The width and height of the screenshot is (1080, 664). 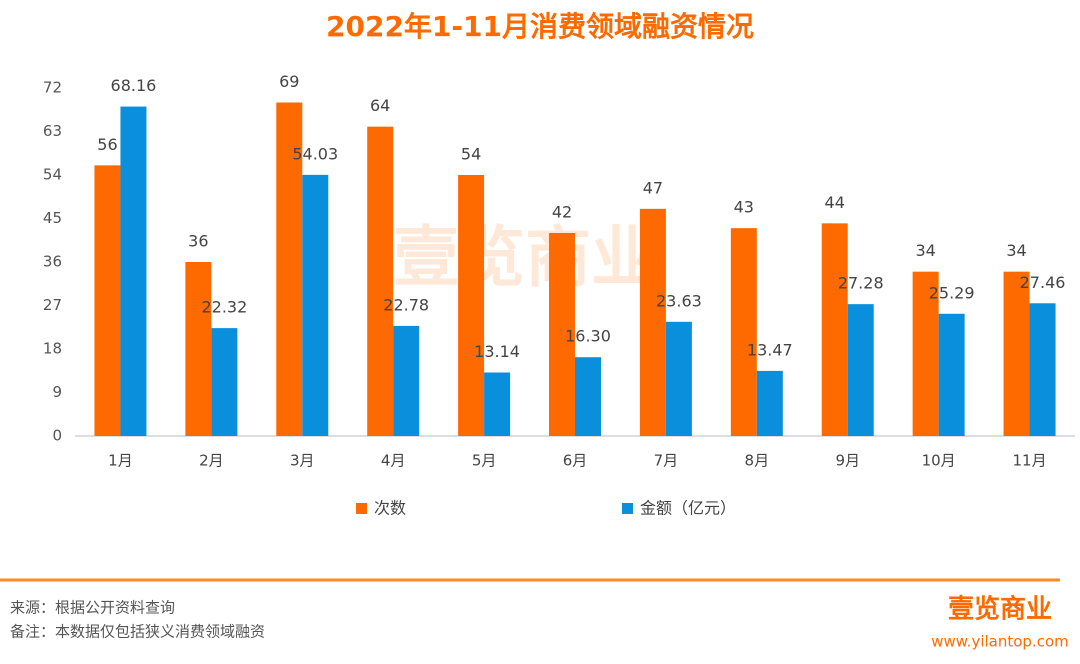 What do you see at coordinates (540, 26) in the screenshot?
I see `chart-title: 2022年1-11月消费领域融资情况` at bounding box center [540, 26].